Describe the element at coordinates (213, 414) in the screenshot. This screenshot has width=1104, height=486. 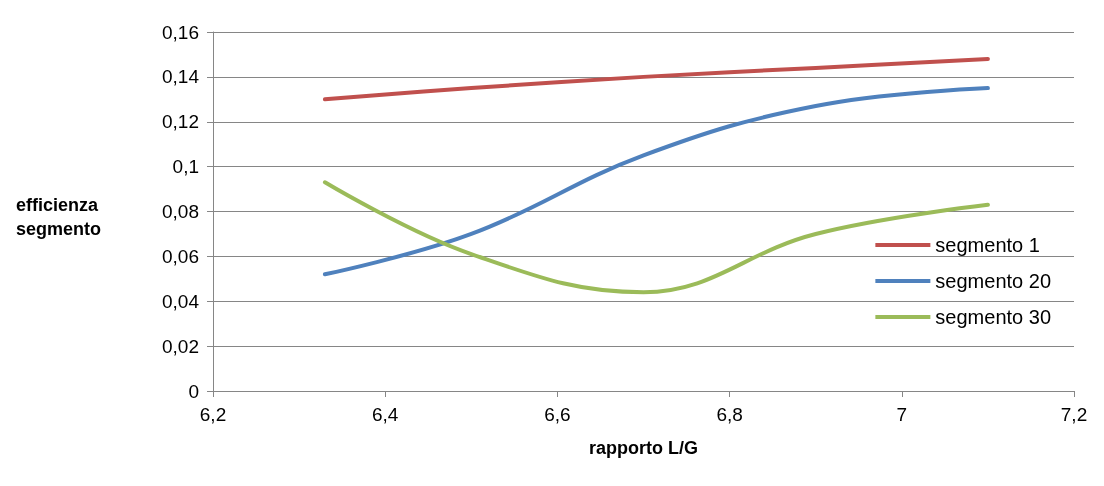
I see `x-tick-label: 6,2` at that location.